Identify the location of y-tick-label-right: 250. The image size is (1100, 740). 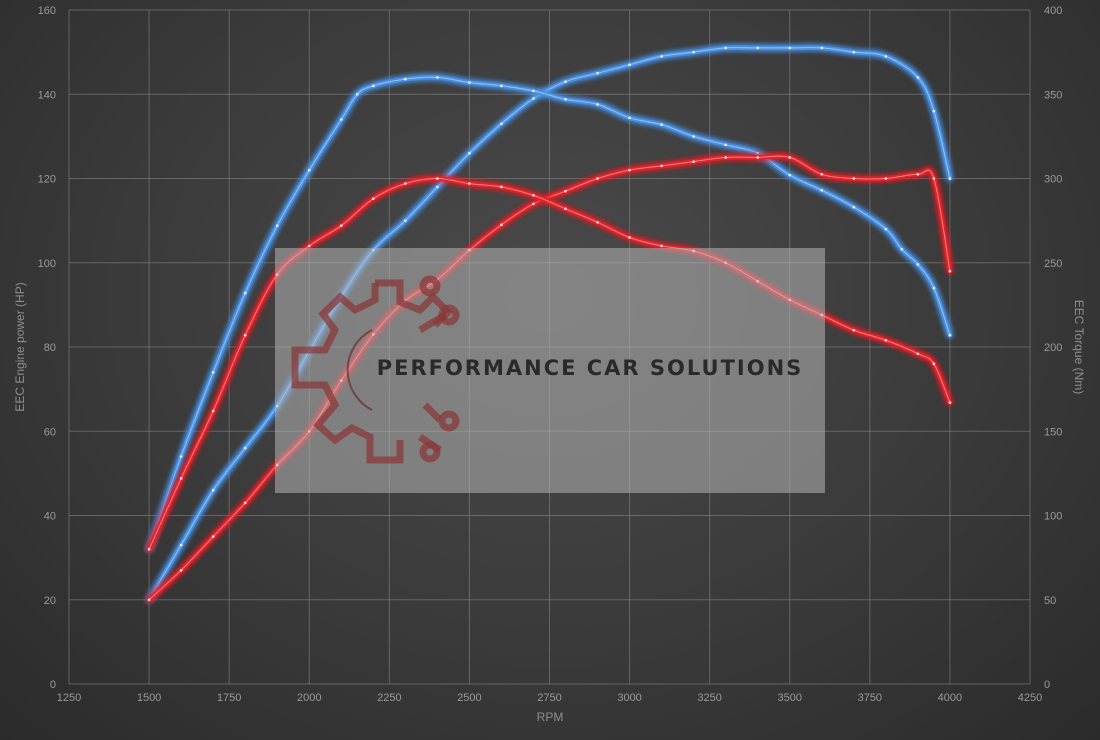
(1053, 264).